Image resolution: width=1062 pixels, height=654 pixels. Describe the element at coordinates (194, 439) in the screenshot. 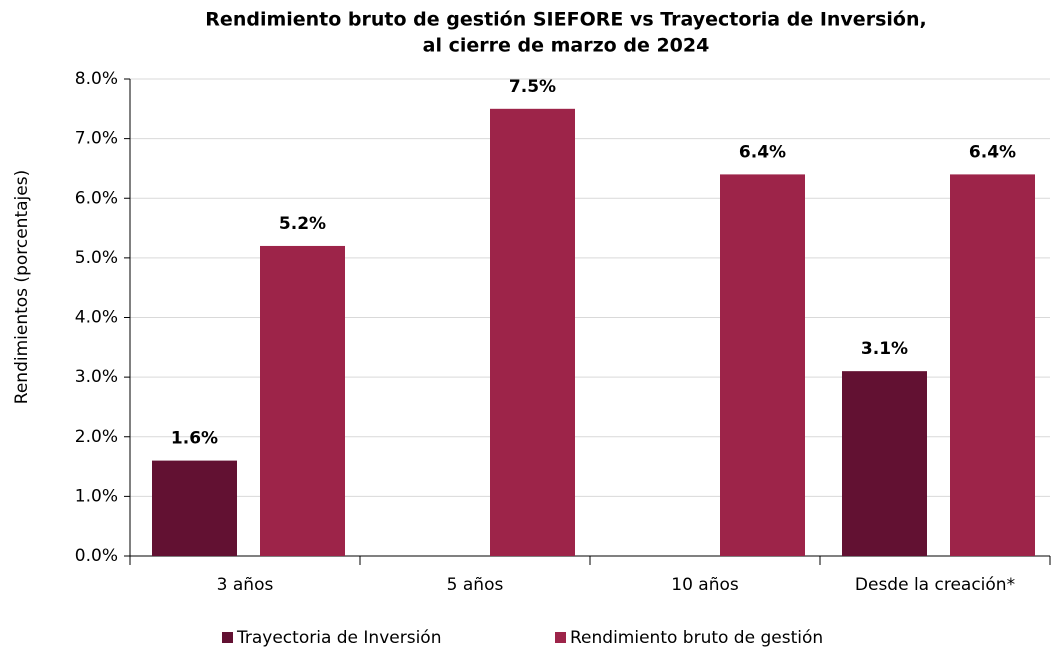

I see `value-label: 1.6%` at that location.